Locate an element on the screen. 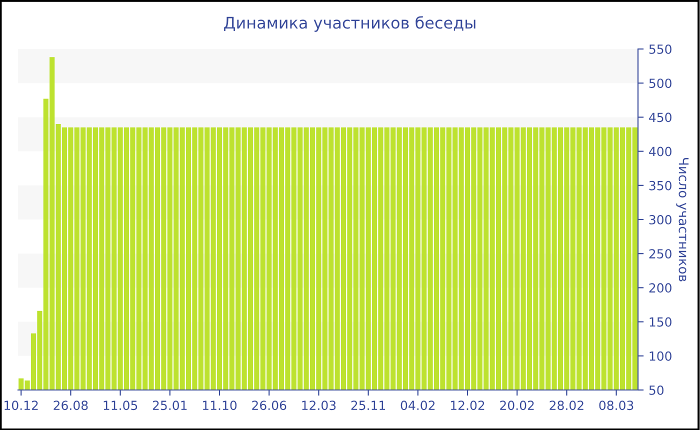 This screenshot has height=430, width=700. y-tick-label: 550 is located at coordinates (660, 49).